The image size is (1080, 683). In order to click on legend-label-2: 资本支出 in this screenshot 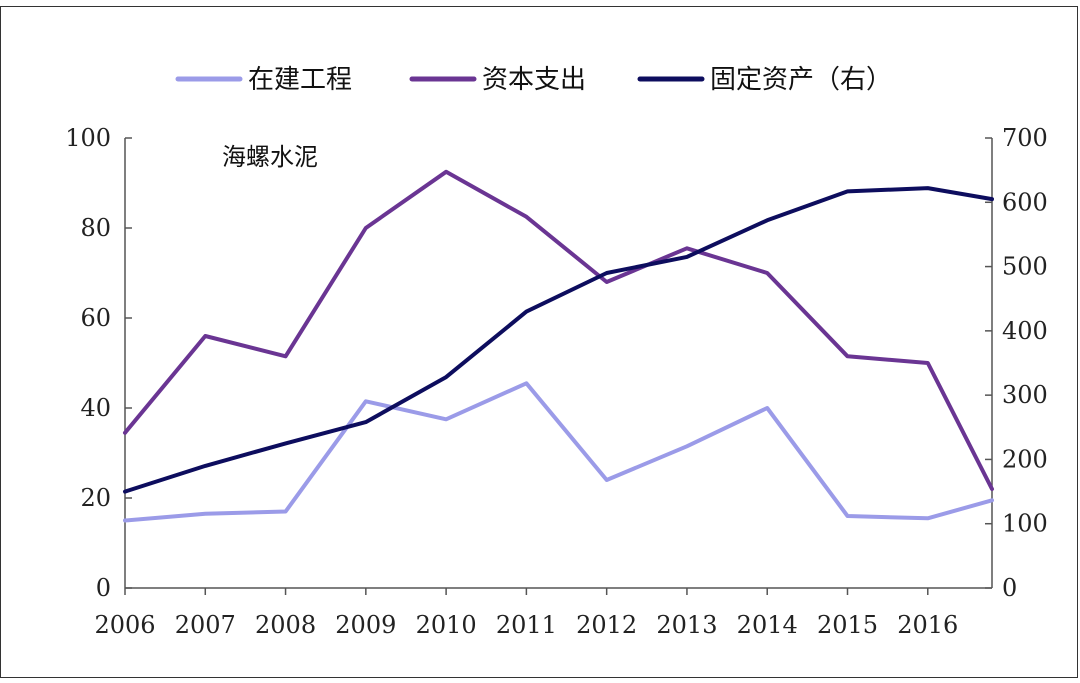, I will do `click(534, 80)`.